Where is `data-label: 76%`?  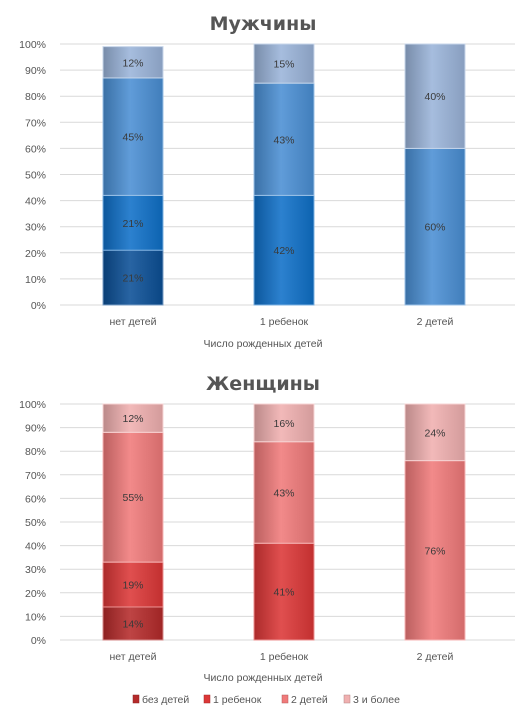 data-label: 76% is located at coordinates (434, 551).